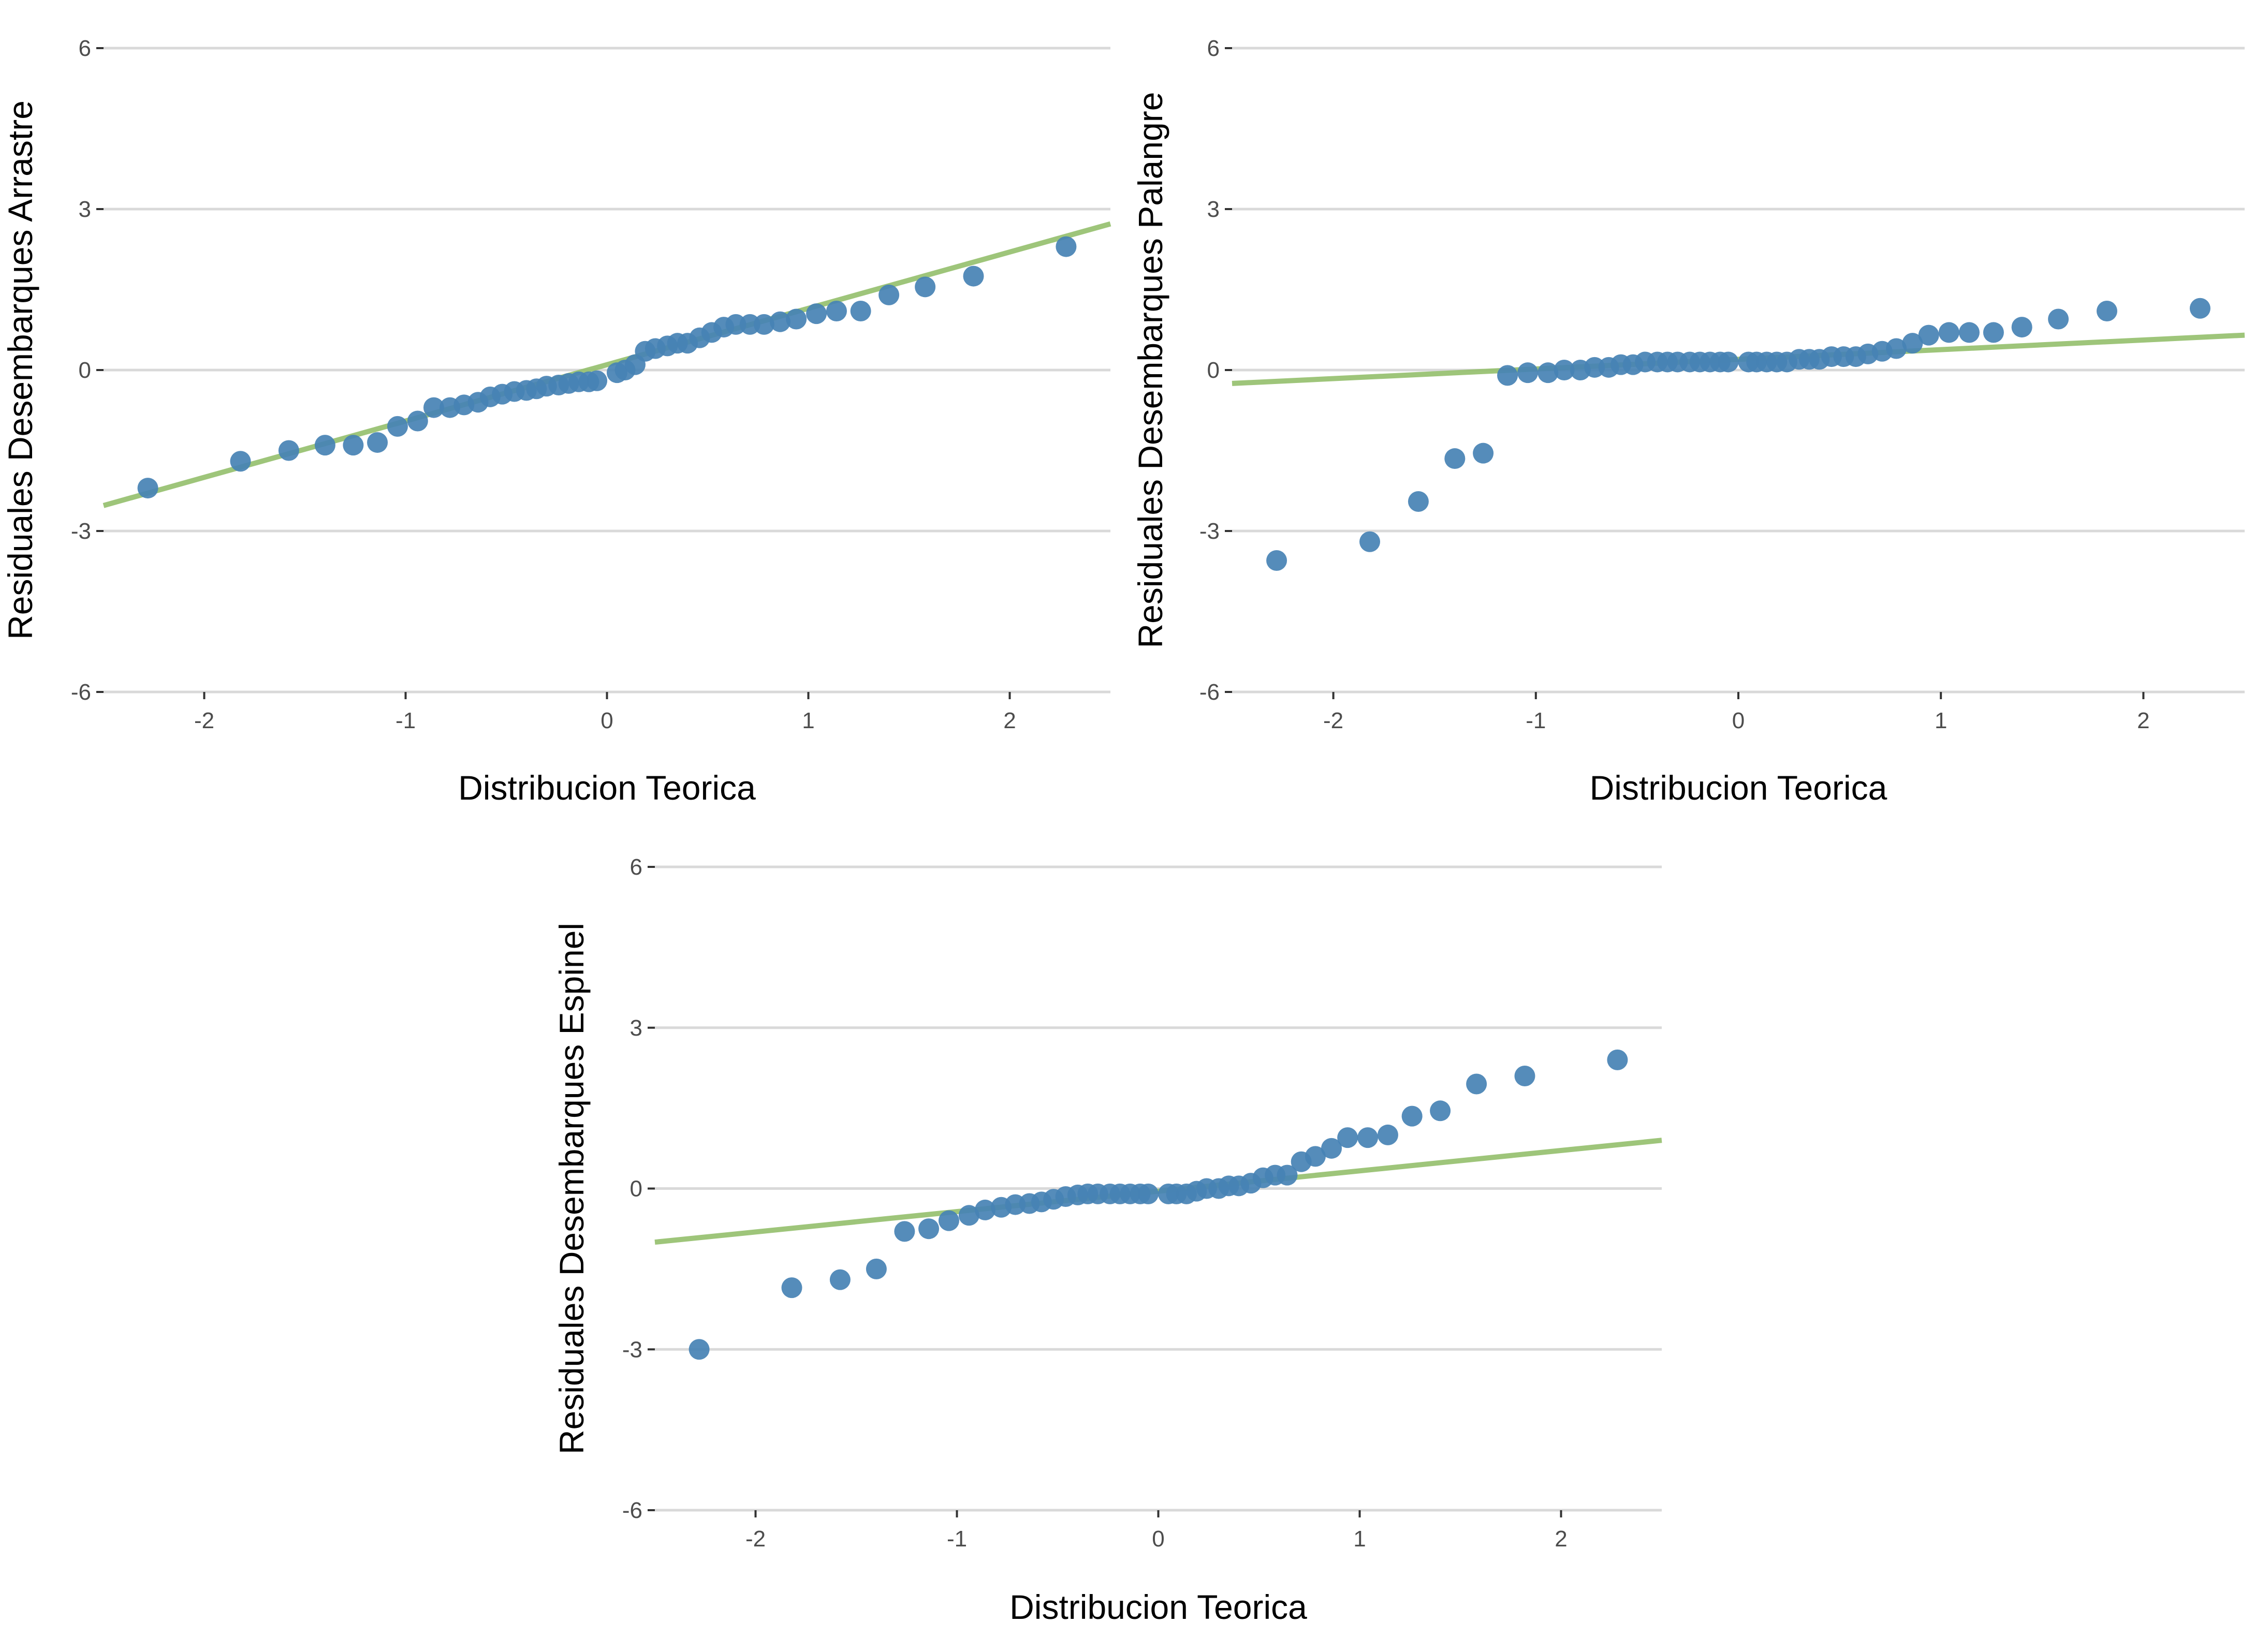  I want to click on y-axis-title: Residuales Desembarques Palangre, so click(1150, 370).